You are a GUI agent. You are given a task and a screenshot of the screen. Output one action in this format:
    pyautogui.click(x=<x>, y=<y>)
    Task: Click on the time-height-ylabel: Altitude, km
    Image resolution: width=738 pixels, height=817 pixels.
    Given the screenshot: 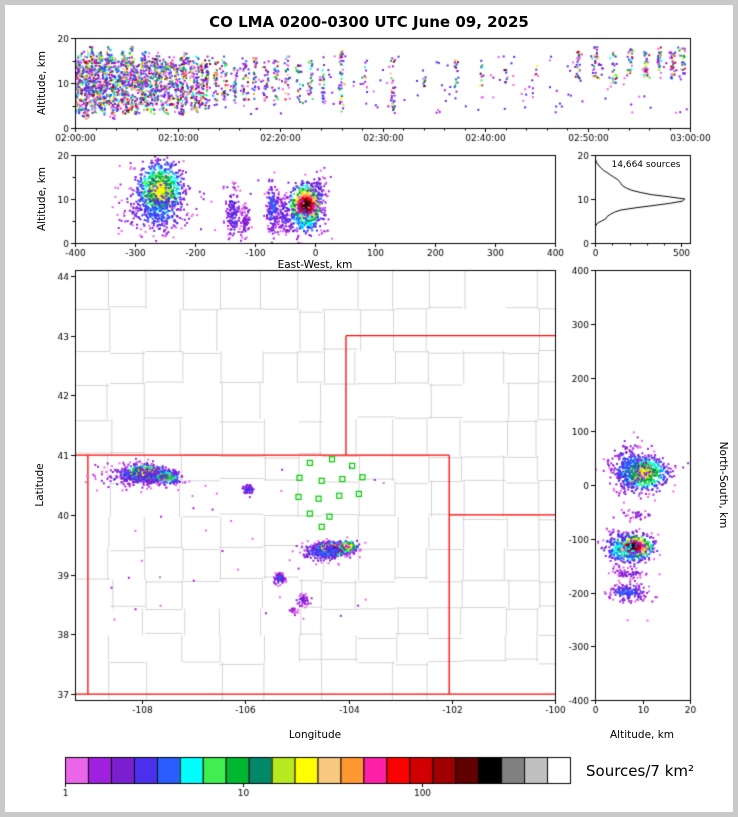 What is the action you would take?
    pyautogui.click(x=42, y=83)
    